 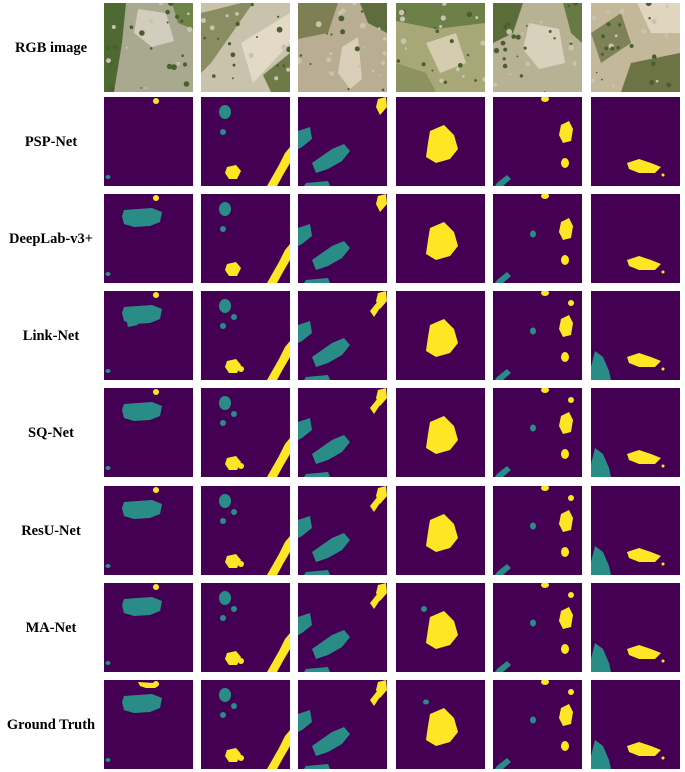 What do you see at coordinates (51, 432) in the screenshot?
I see `row-label: SQ-Net` at bounding box center [51, 432].